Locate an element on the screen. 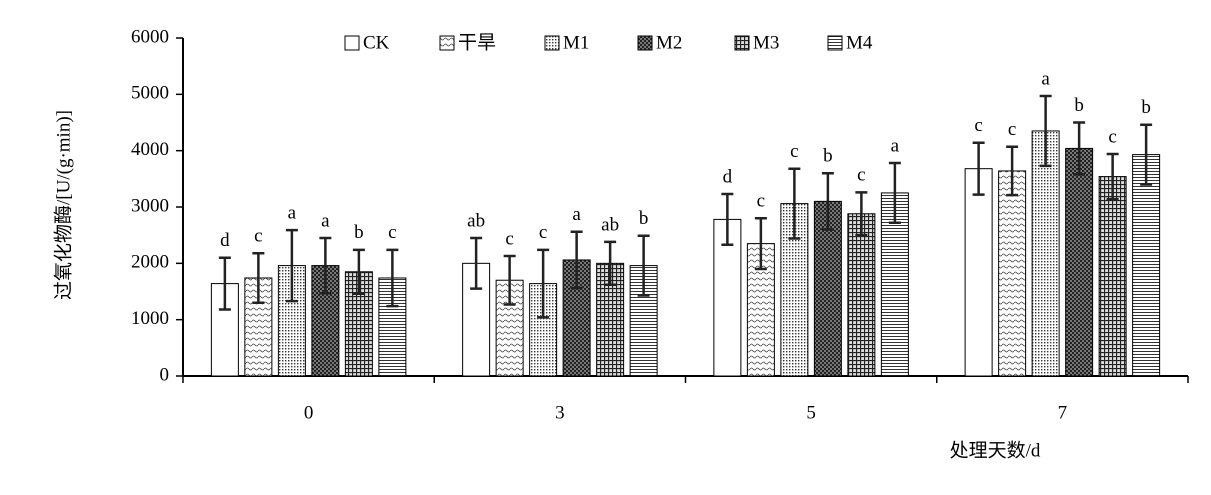 The height and width of the screenshot is (495, 1211). legend-label: M2 is located at coordinates (669, 42).